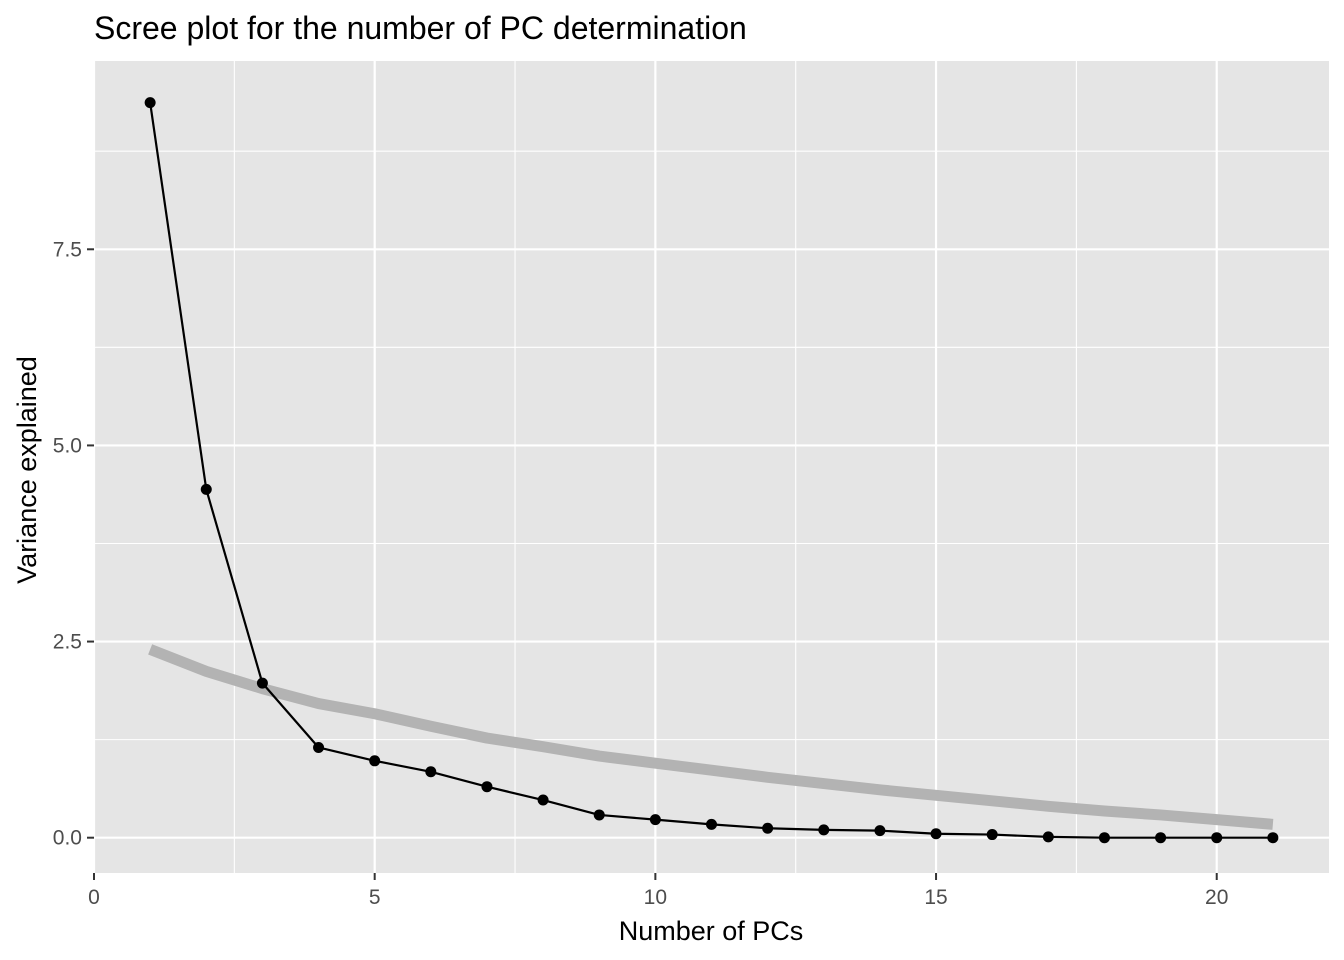 The image size is (1344, 960). What do you see at coordinates (94, 897) in the screenshot?
I see `x-tick-label: 0` at bounding box center [94, 897].